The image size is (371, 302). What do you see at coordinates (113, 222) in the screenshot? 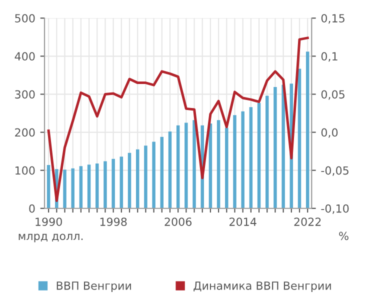
I see `x-tick-label: 1998` at bounding box center [113, 222].